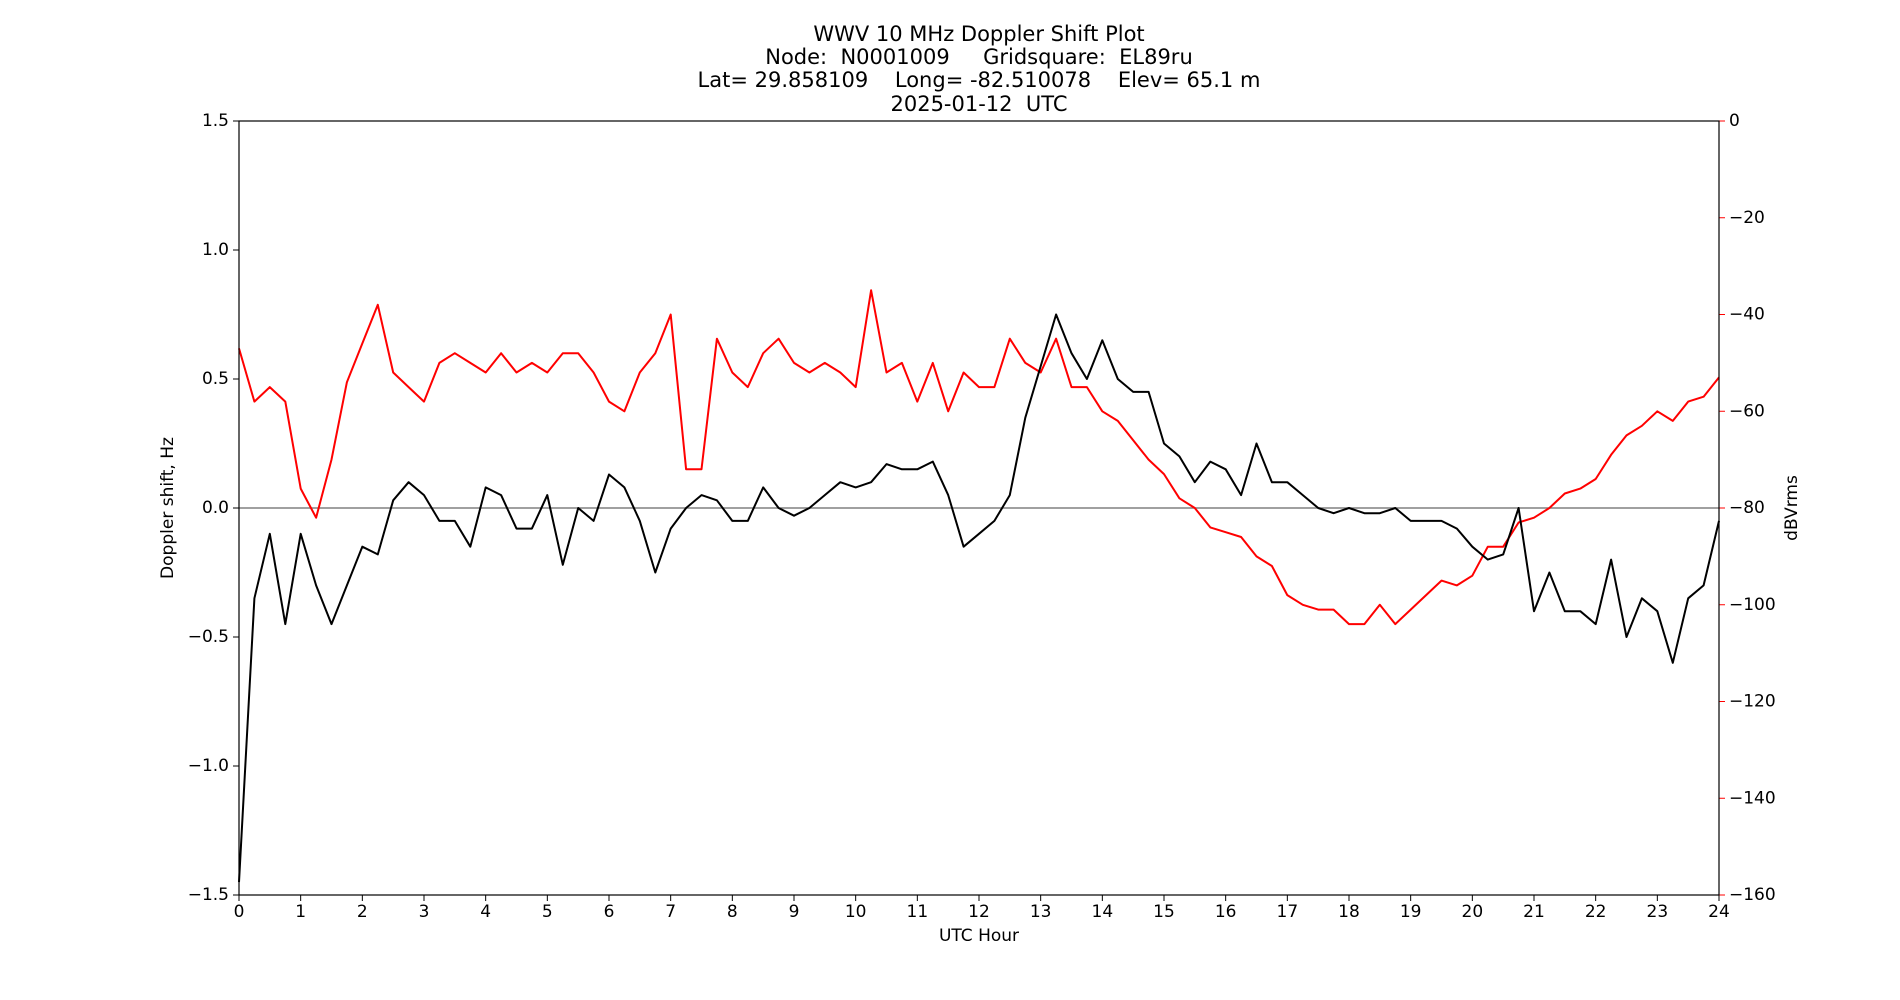 Image resolution: width=1900 pixels, height=1000 pixels. Describe the element at coordinates (215, 250) in the screenshot. I see `y-tick-label: 1.0` at that location.